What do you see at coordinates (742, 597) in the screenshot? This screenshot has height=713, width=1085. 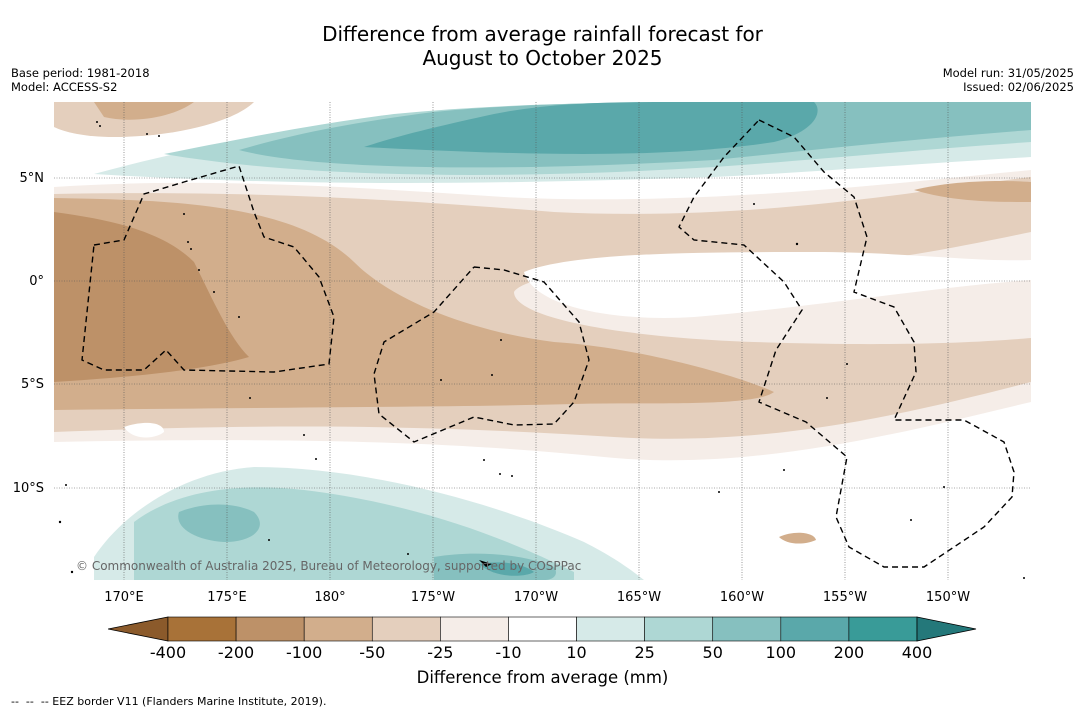 I see `lon-label-160w: 160°W` at bounding box center [742, 597].